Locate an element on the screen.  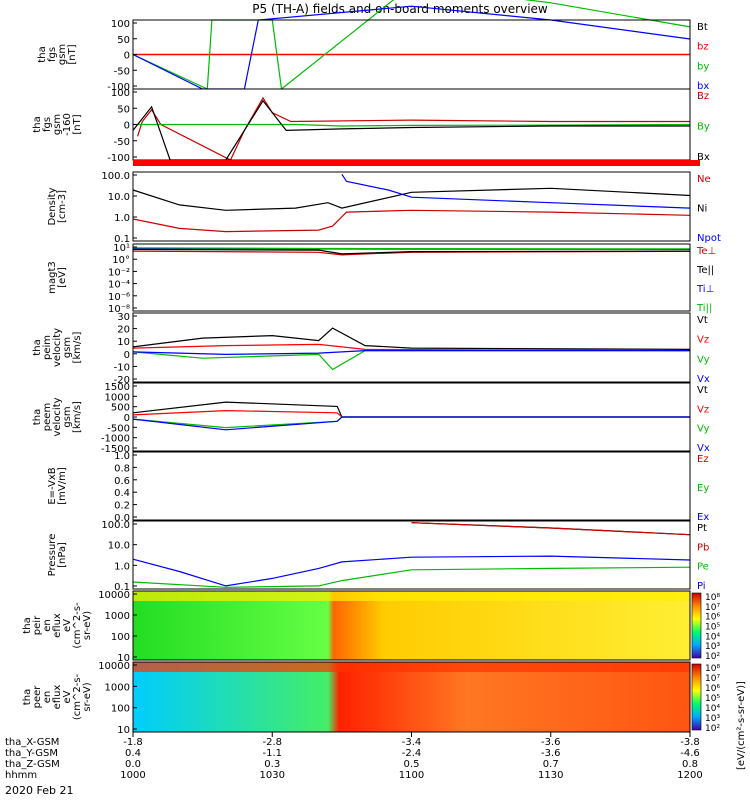
y-axis-label: Pressure [nPa] is located at coordinates (57, 555).